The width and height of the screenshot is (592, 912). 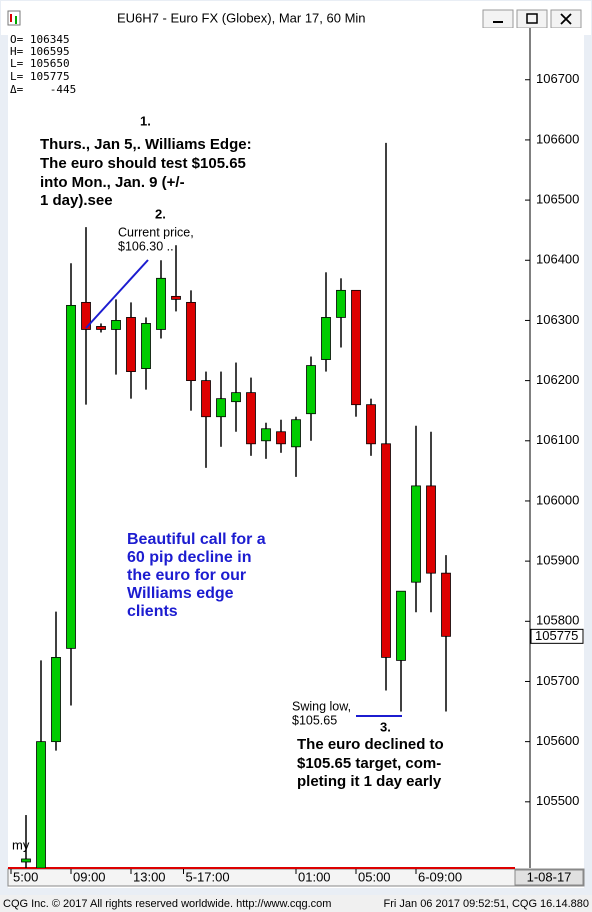 I want to click on y-tick-label: 105500, so click(x=557, y=800).